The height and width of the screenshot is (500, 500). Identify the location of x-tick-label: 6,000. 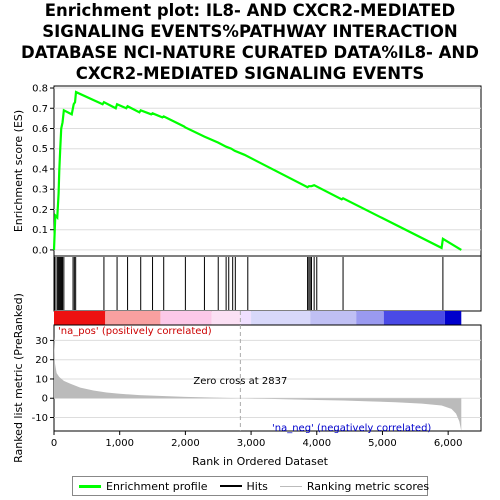
(448, 443).